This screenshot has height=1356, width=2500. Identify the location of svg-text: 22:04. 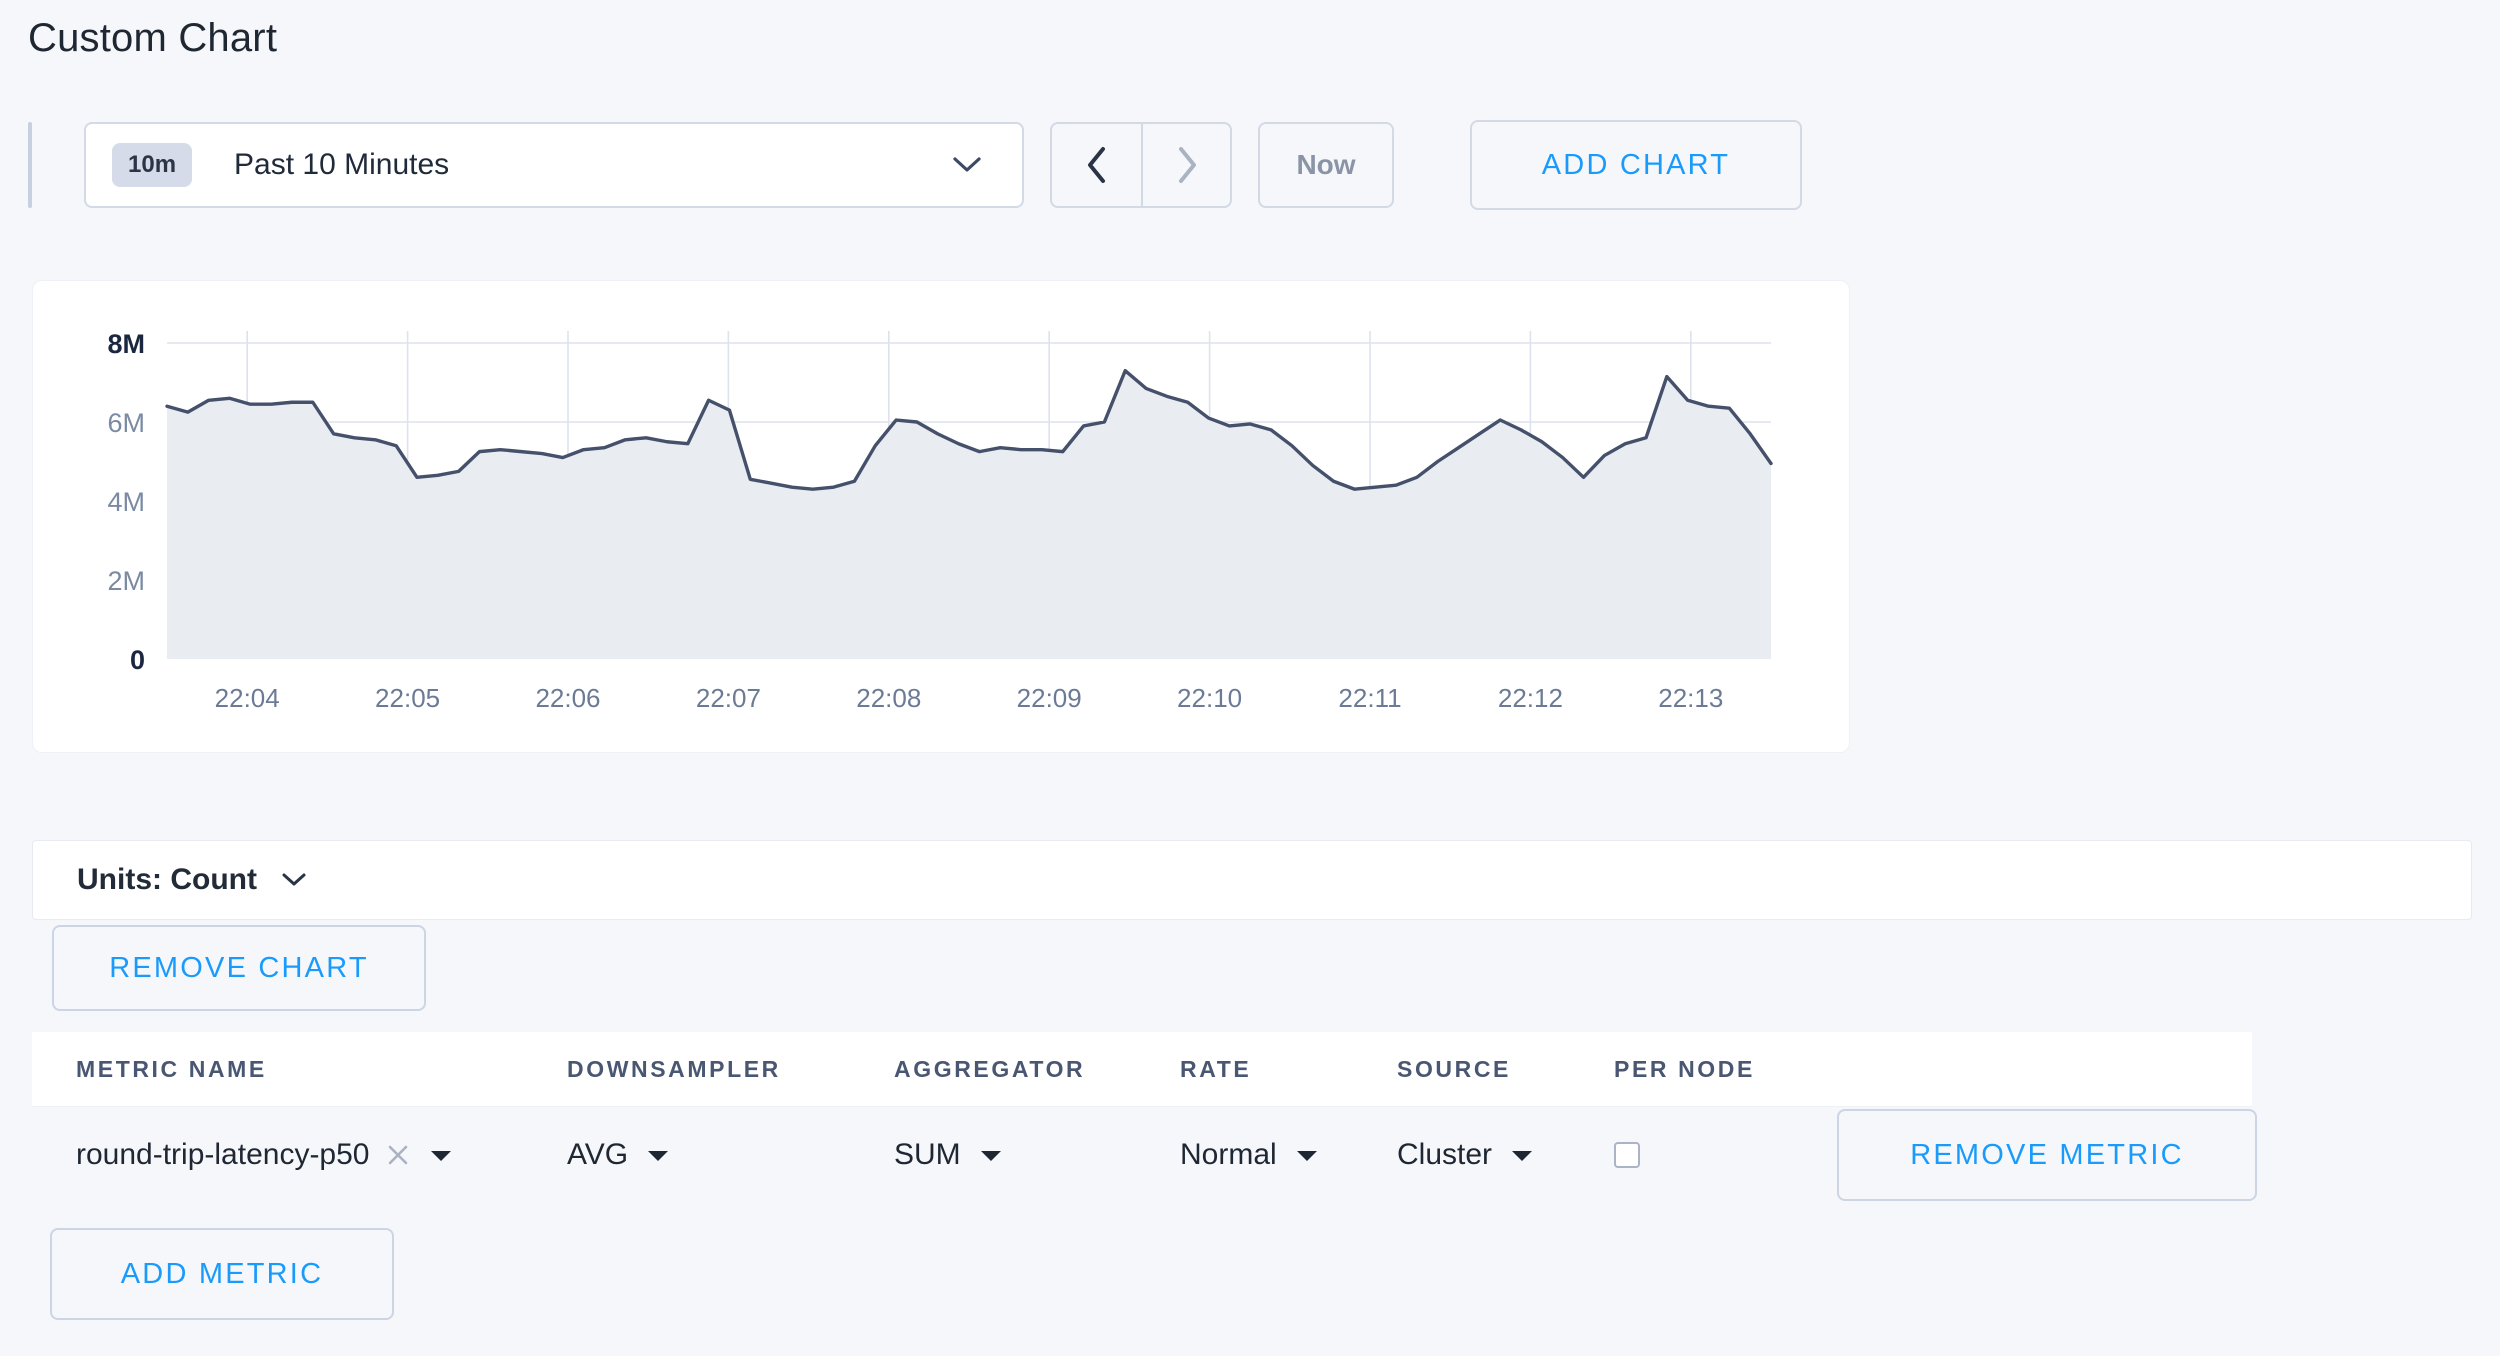
(247, 698).